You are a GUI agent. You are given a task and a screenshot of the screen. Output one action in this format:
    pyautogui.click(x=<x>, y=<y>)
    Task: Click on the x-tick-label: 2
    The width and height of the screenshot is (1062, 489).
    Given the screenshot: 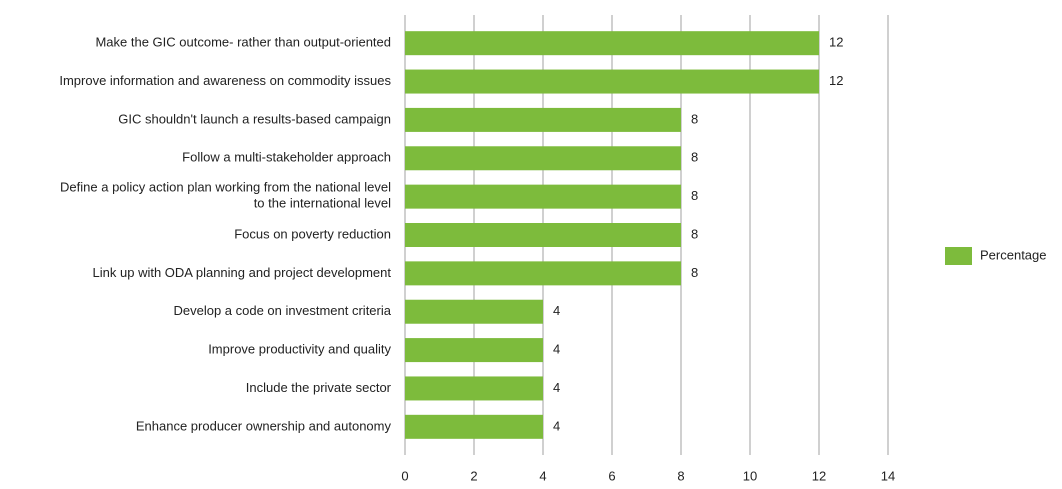 What is the action you would take?
    pyautogui.click(x=473, y=475)
    